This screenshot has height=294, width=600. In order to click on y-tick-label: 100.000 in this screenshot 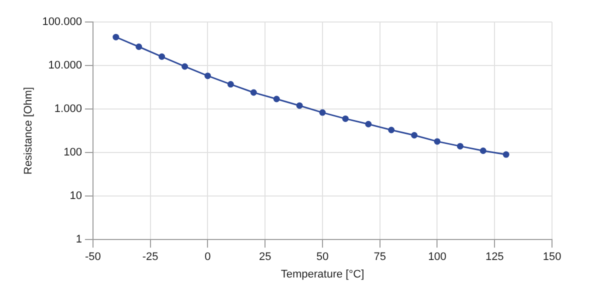, I will do `click(62, 22)`.